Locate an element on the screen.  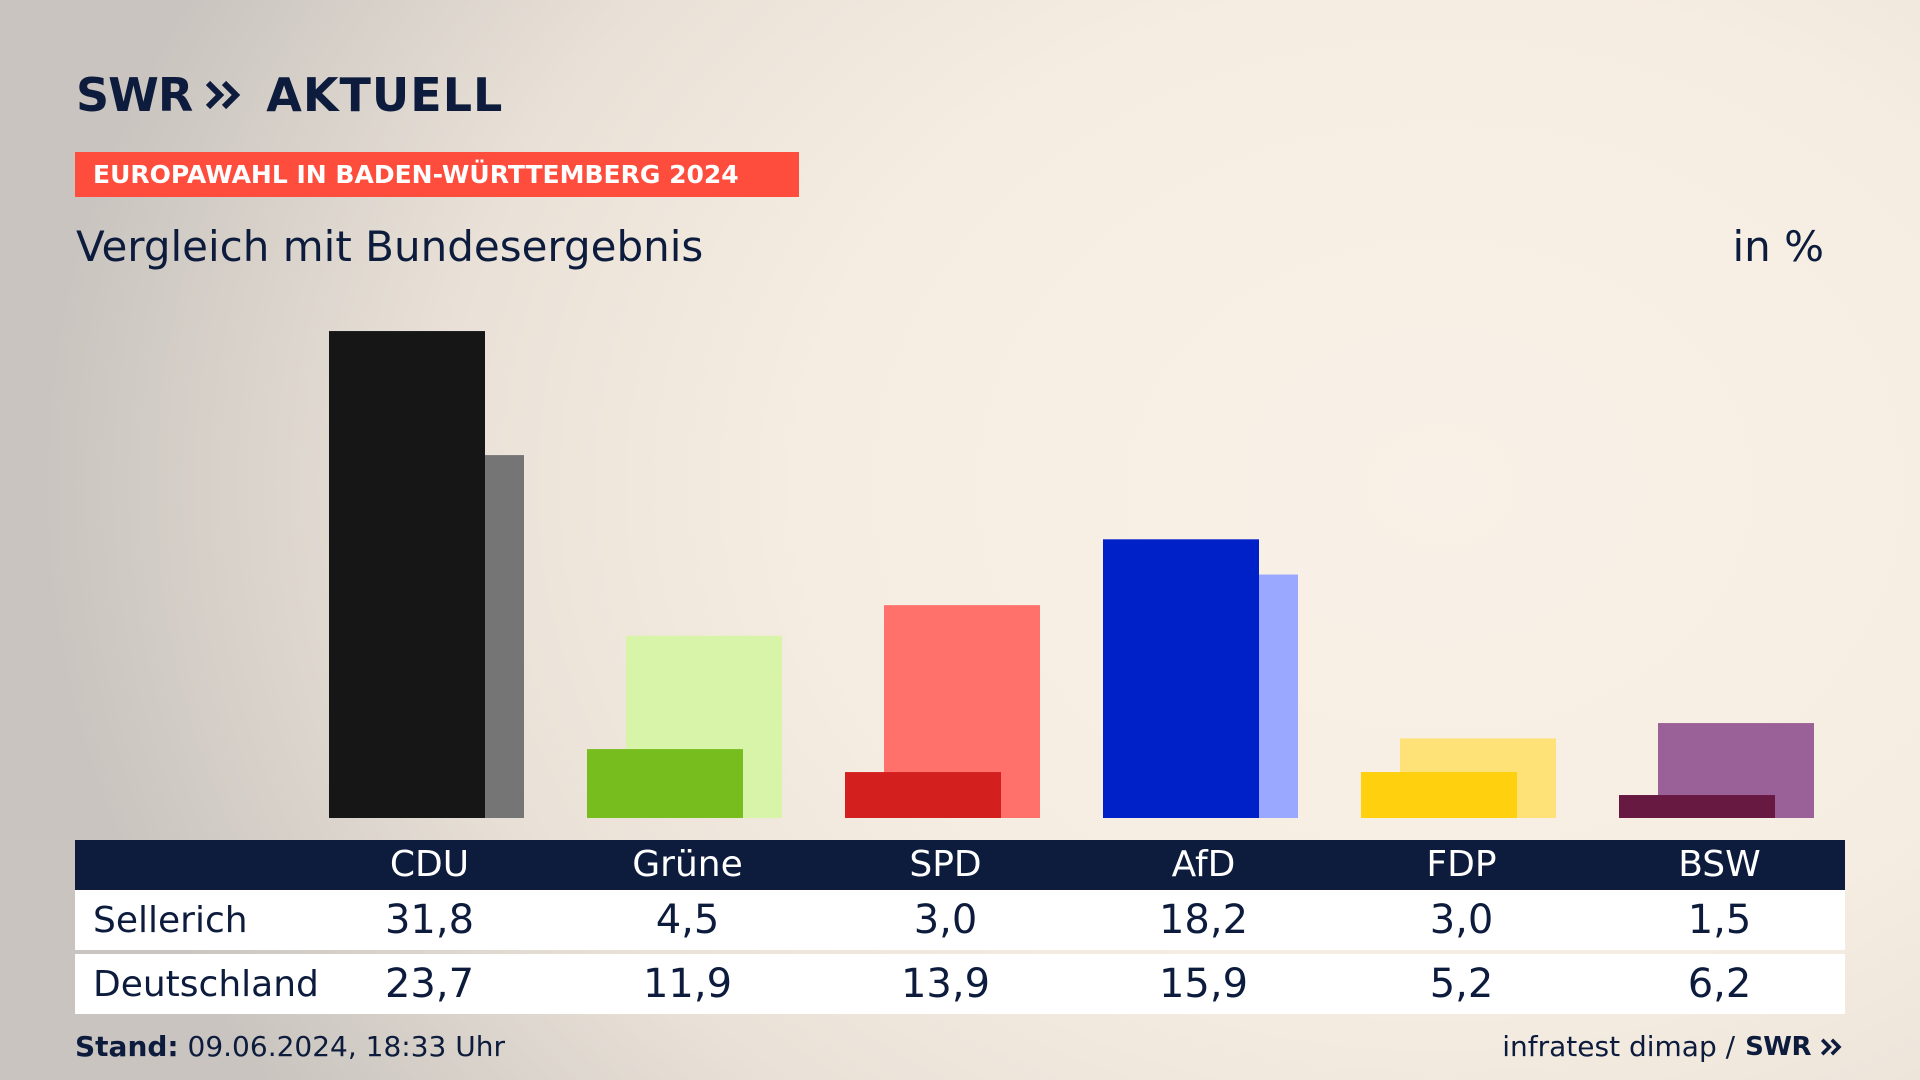
source-text: infratest dimap / is located at coordinates (1619, 1046).